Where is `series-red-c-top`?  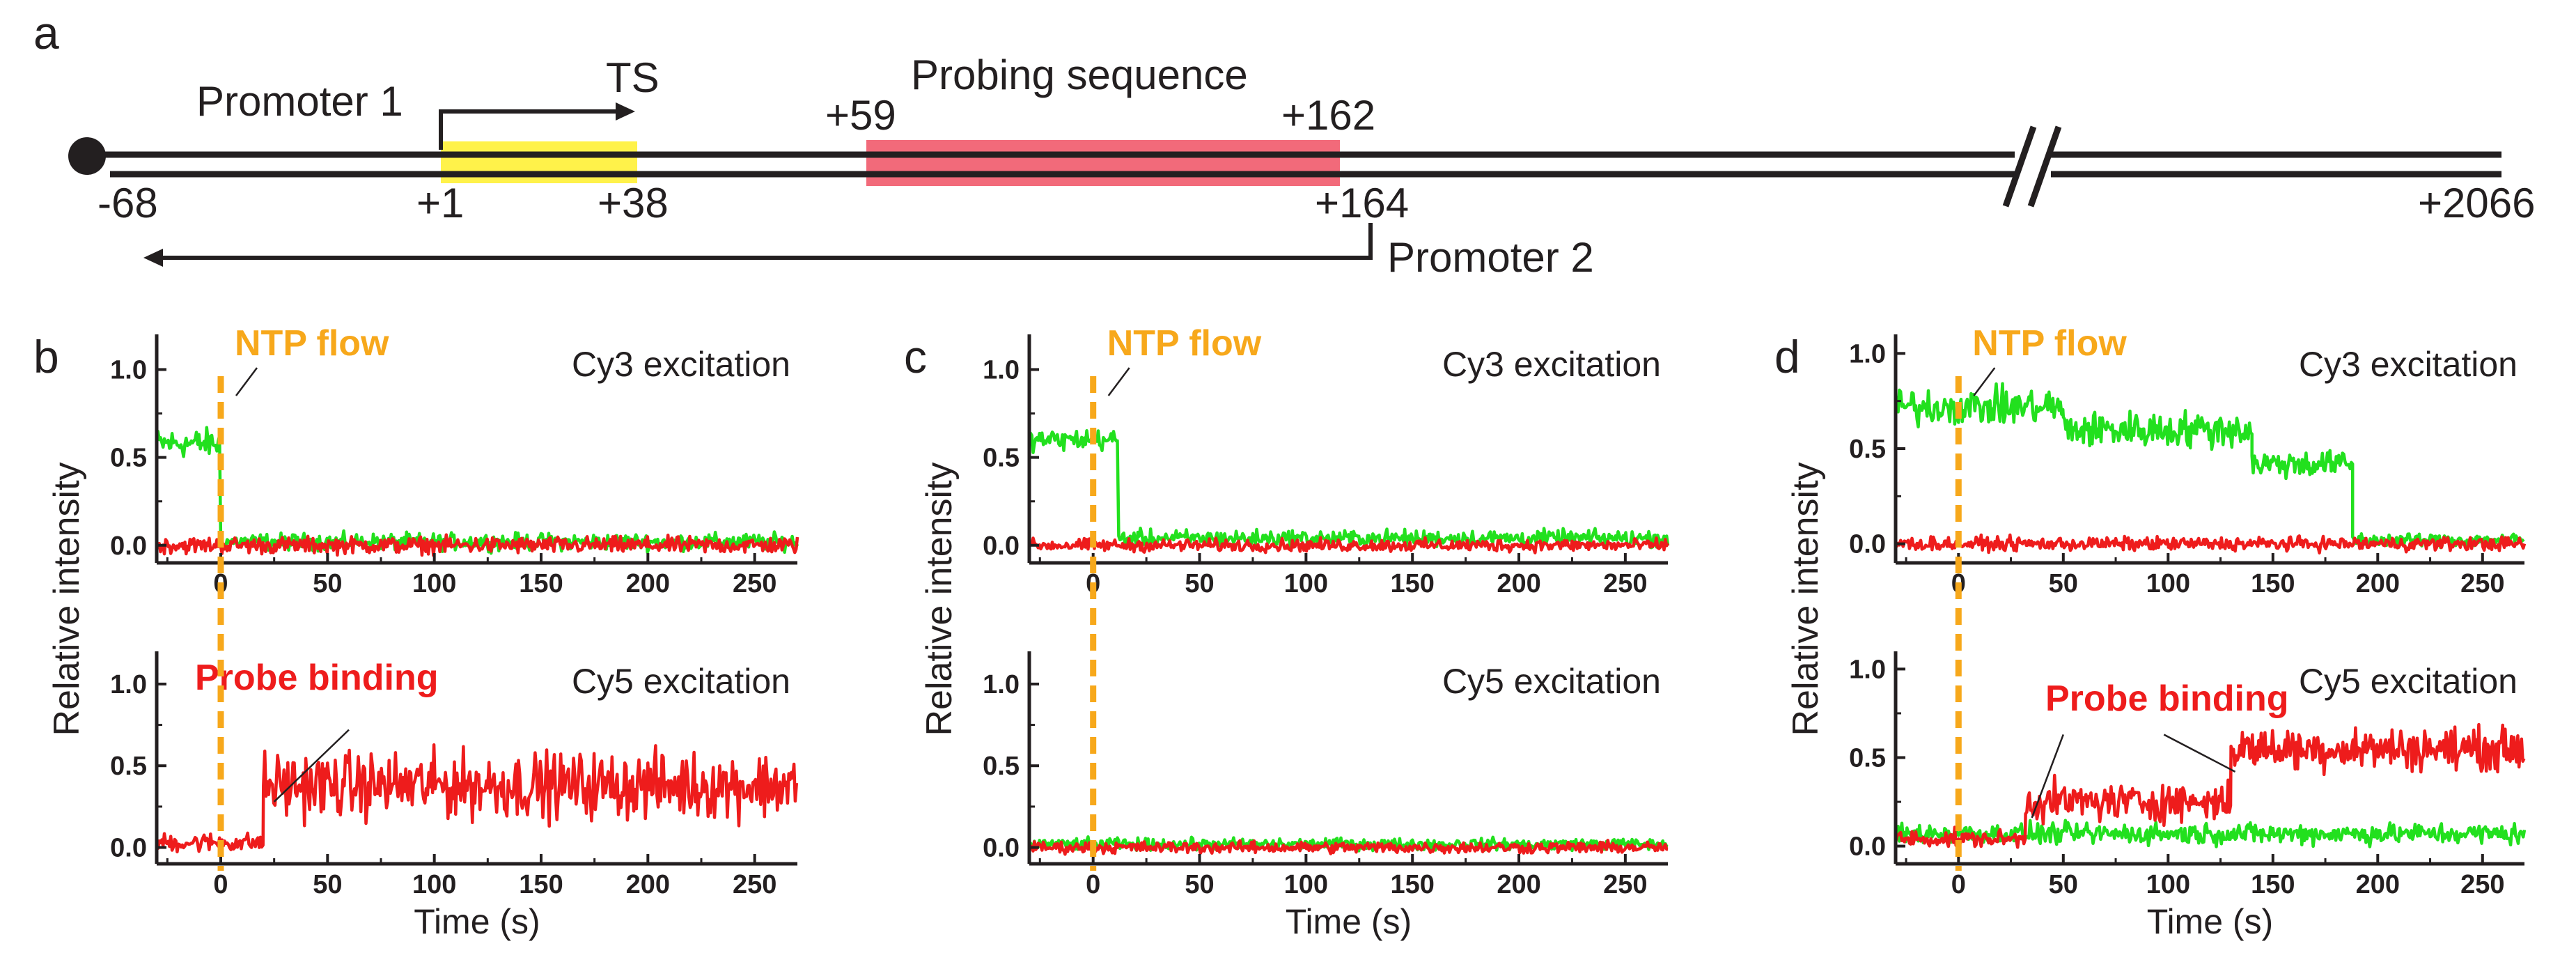 series-red-c-top is located at coordinates (1348, 545).